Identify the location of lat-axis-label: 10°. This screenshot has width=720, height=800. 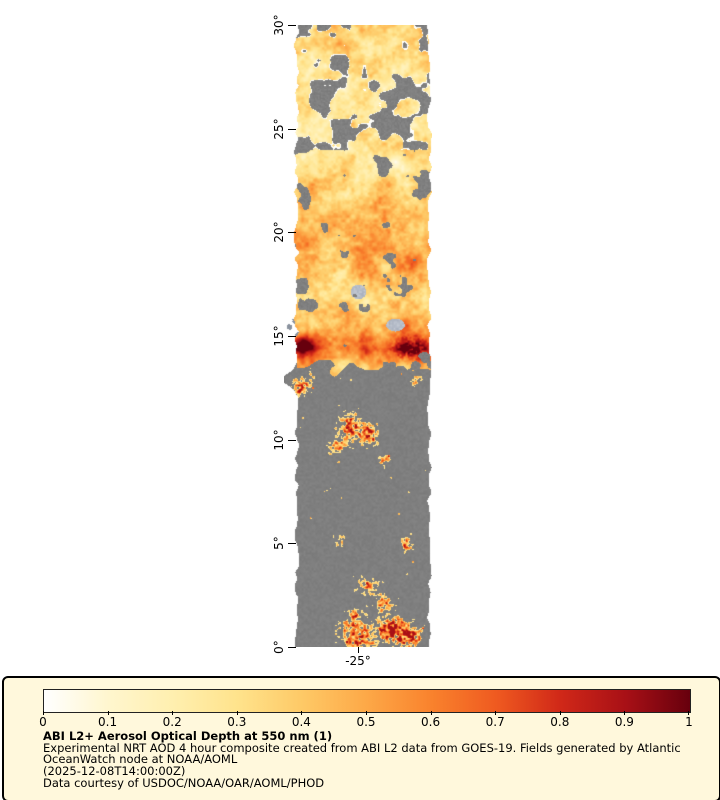
(279, 440).